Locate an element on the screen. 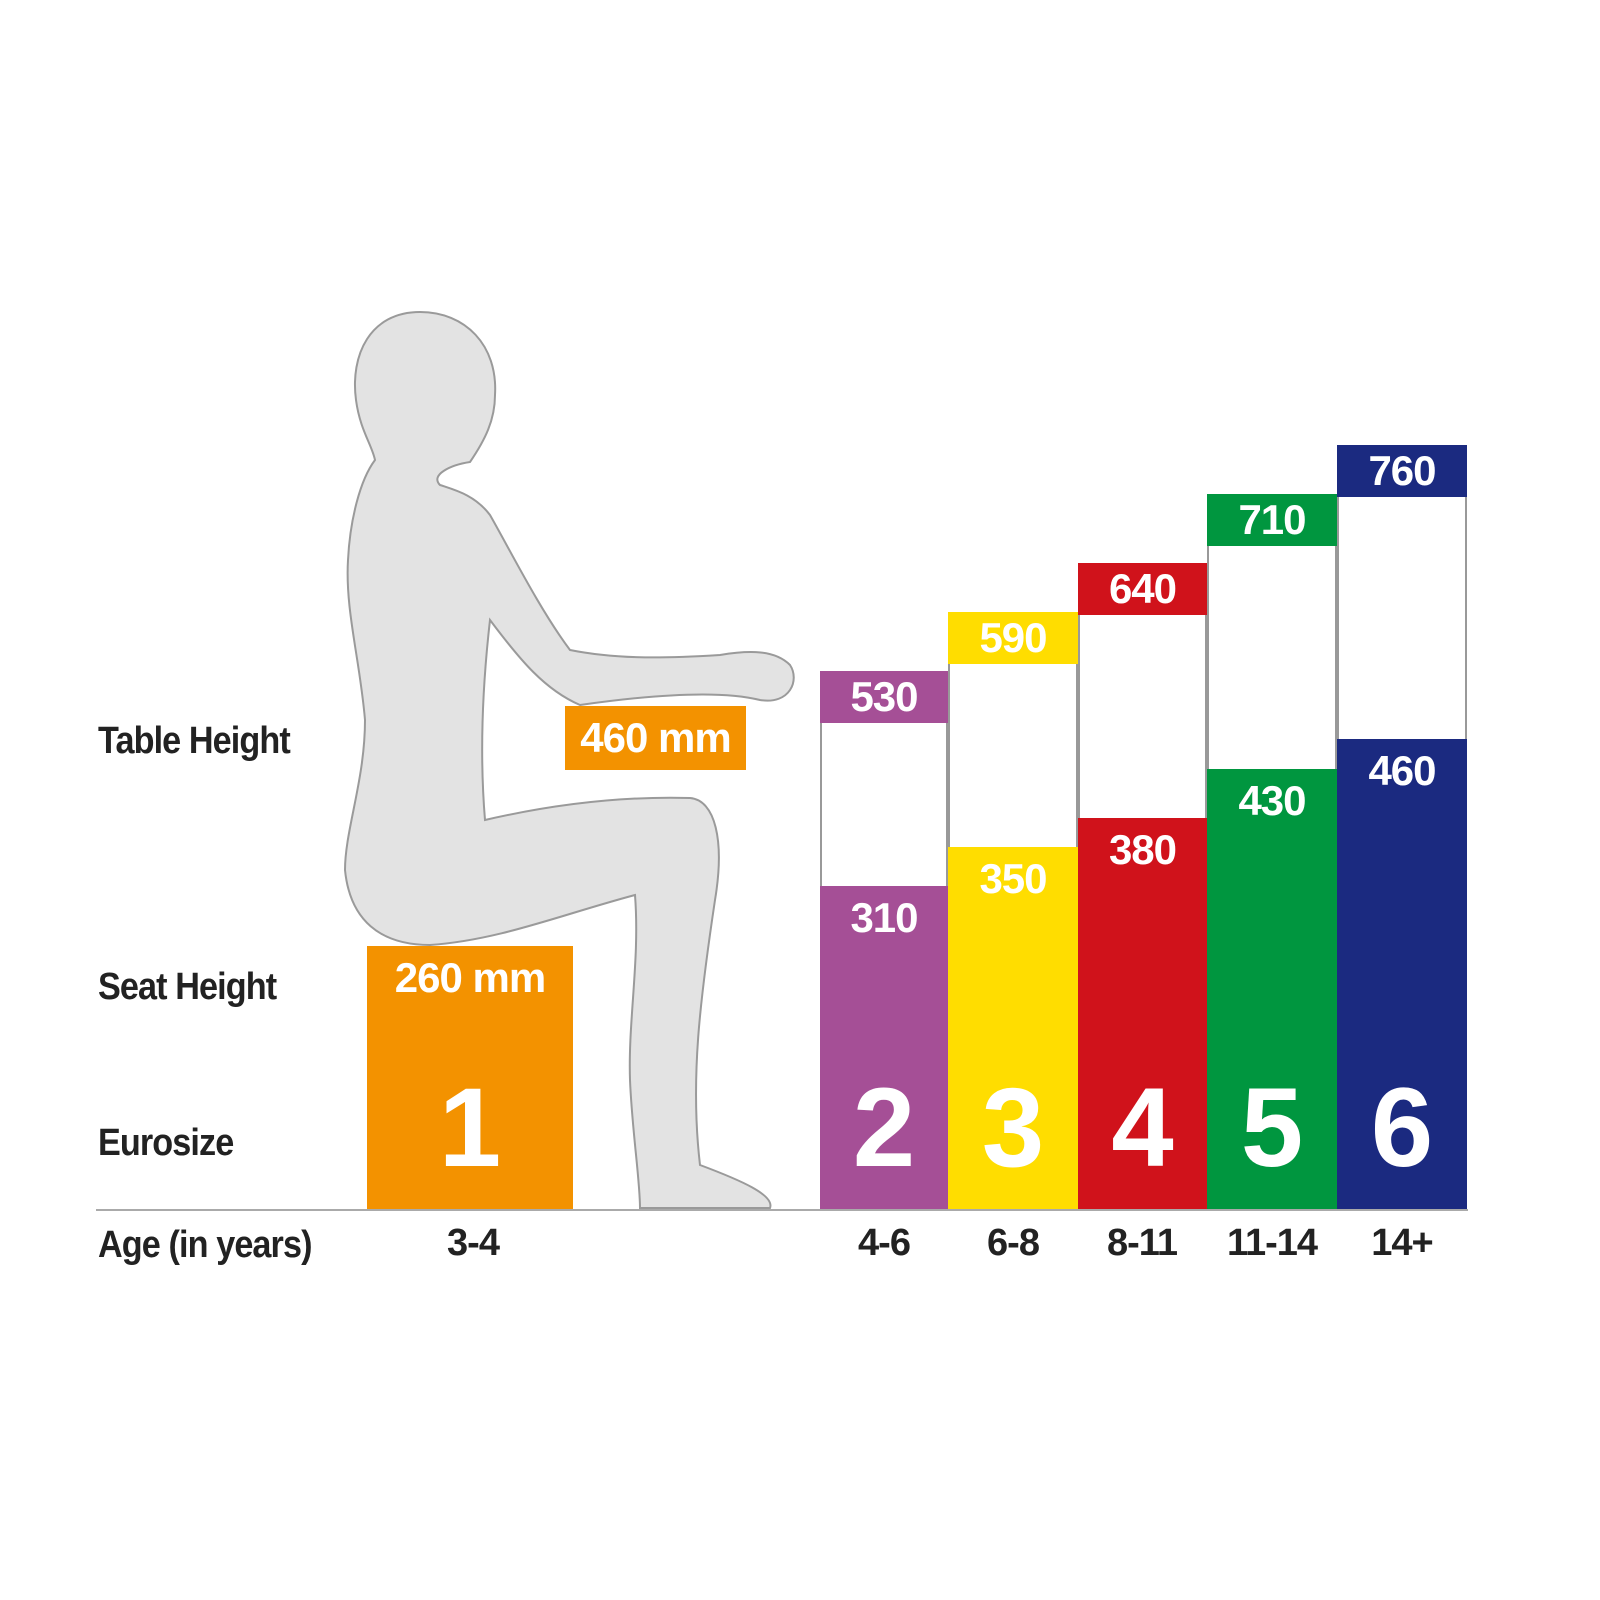  age-range-3: 6-8 is located at coordinates (1013, 1243).